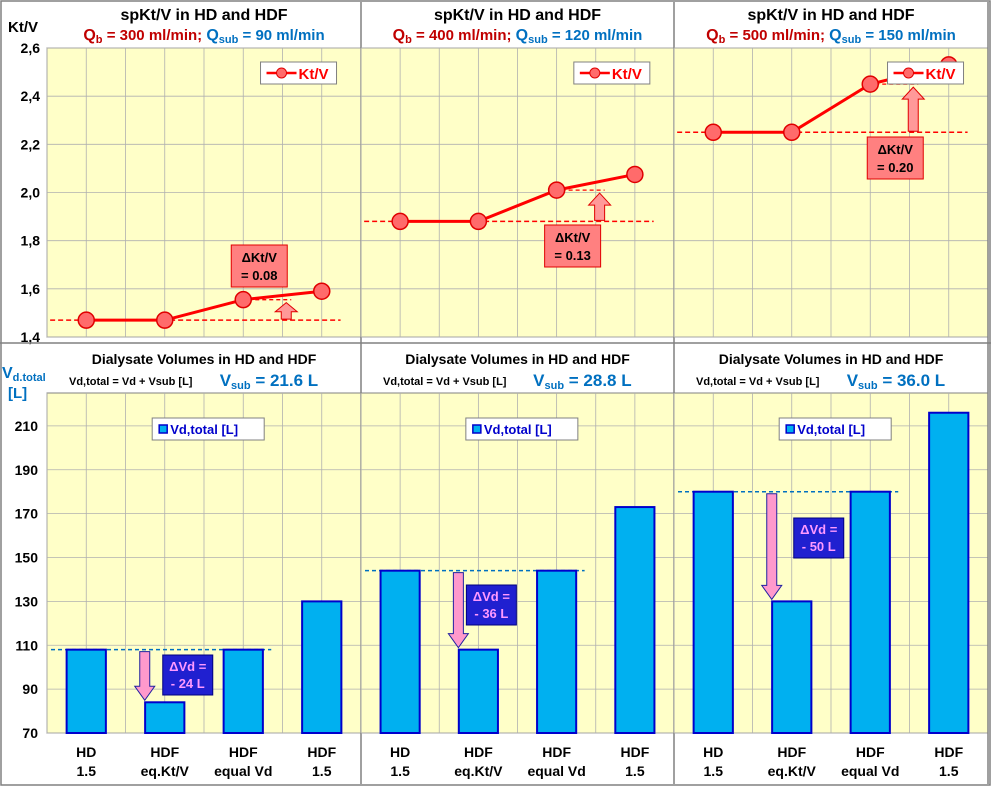 Image resolution: width=991 pixels, height=786 pixels. Describe the element at coordinates (896, 149) in the screenshot. I see `ktv-delta-label: ΔKt/V` at that location.